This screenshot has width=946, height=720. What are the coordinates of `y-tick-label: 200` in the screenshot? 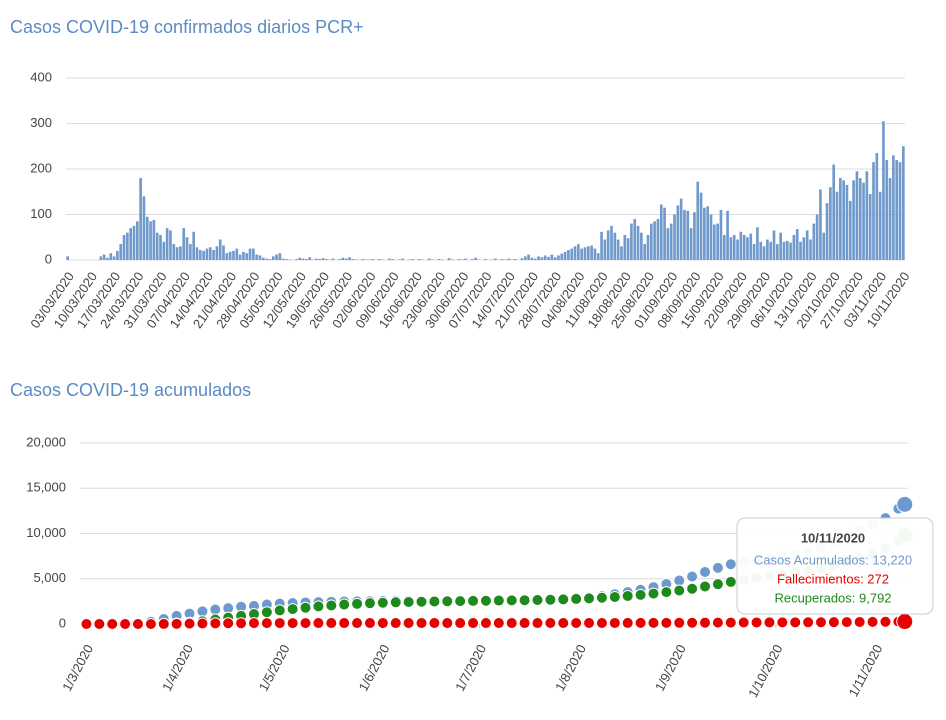 It's located at (41, 167).